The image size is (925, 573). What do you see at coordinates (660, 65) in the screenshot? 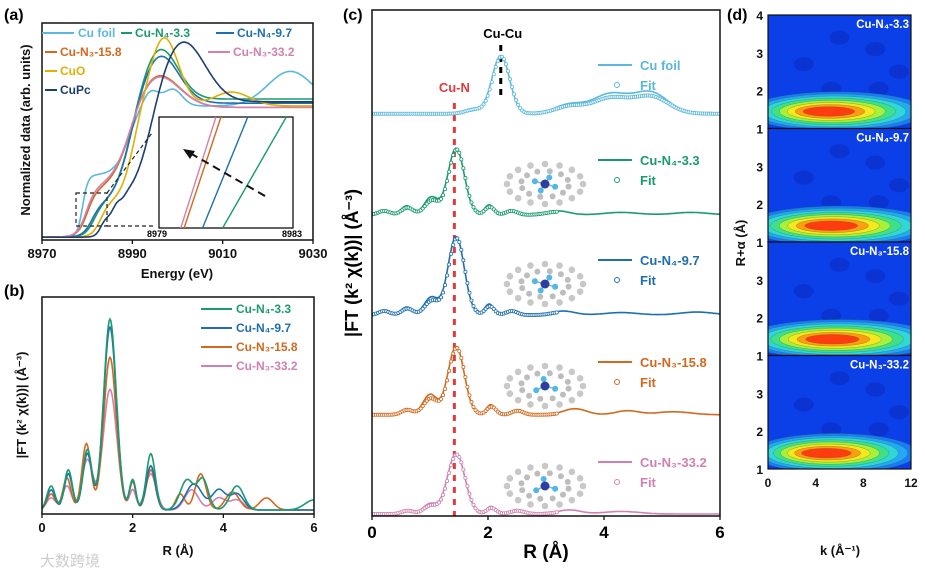
I see `legend-label: Cu foil` at bounding box center [660, 65].